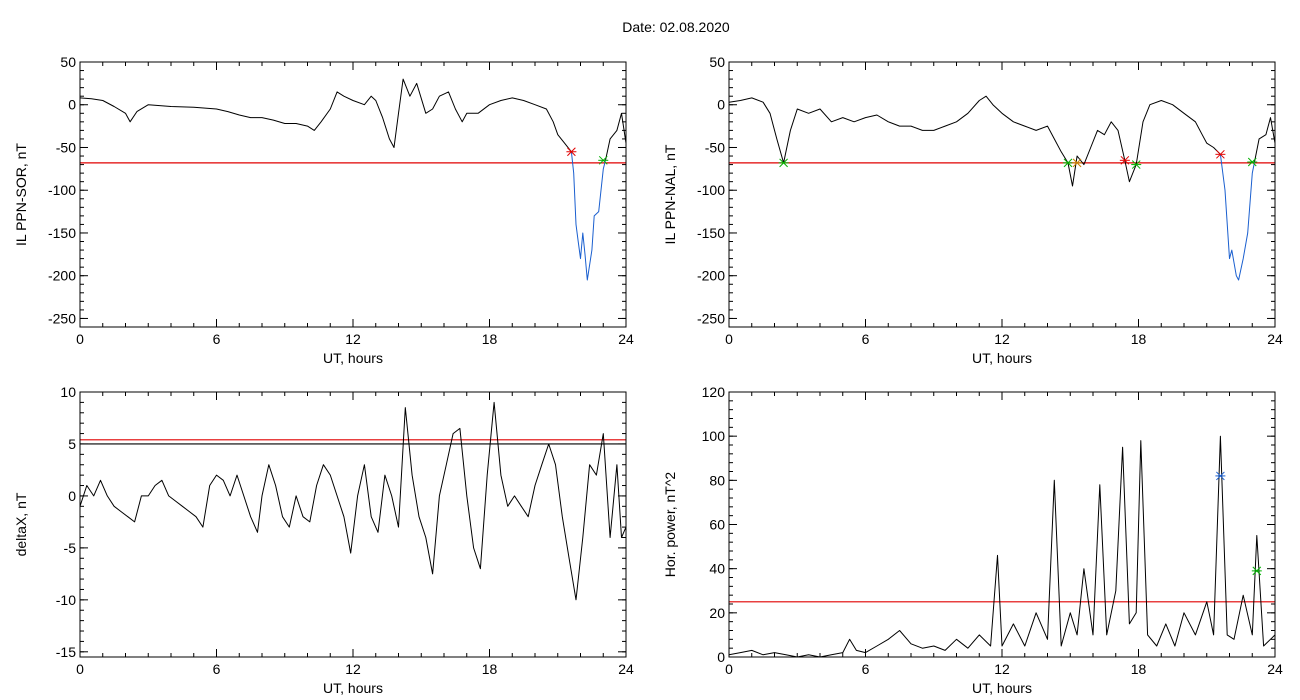 The height and width of the screenshot is (700, 1300). Describe the element at coordinates (68, 392) in the screenshot. I see `y-tick-label-0: 10` at that location.